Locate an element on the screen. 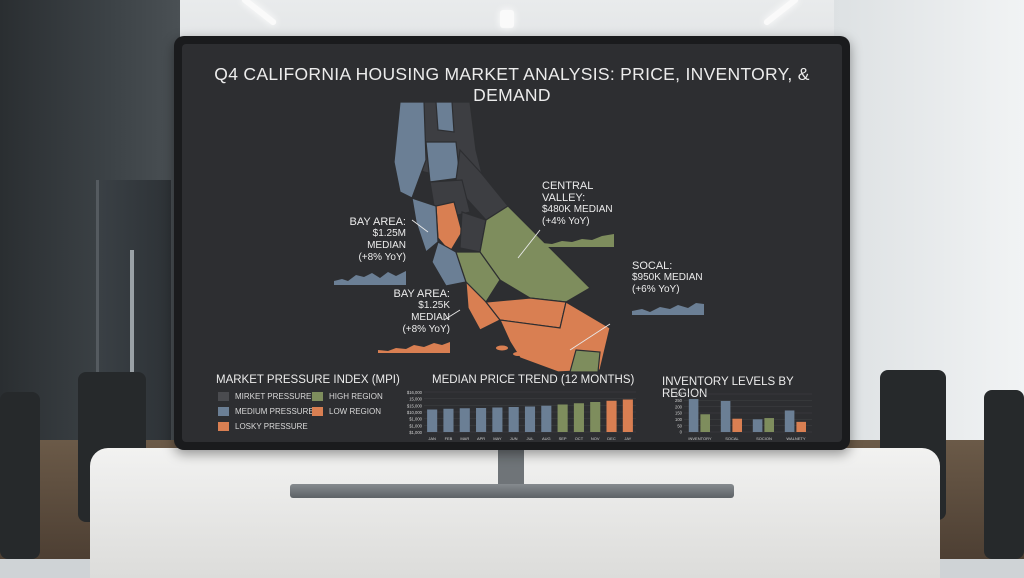  y-tick-label: $15,000 is located at coordinates (415, 405).